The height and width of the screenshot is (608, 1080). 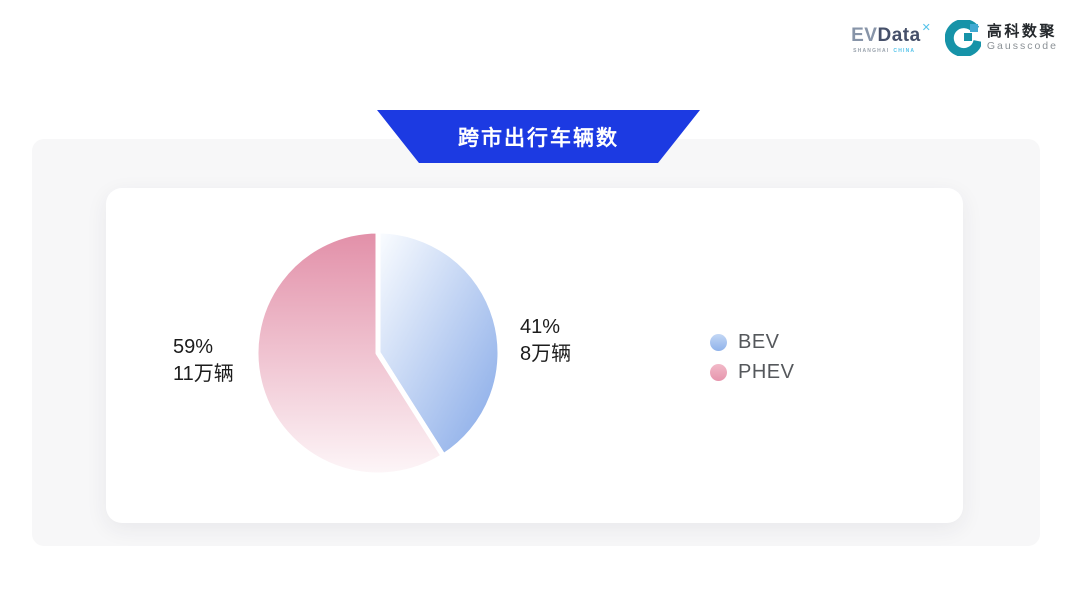 I want to click on phev-amount-label: 11万辆, so click(x=203, y=374).